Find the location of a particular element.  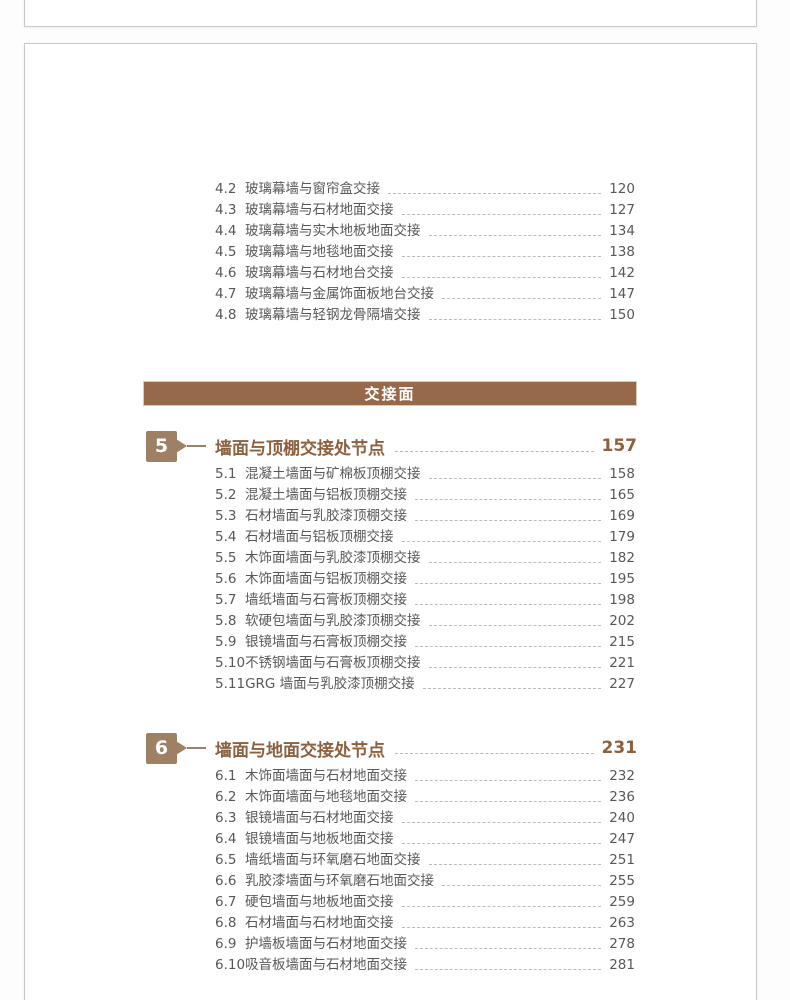

toc-entry: 5.7 墙纸墙面与石膏板顶棚交接 198 is located at coordinates (425, 600).